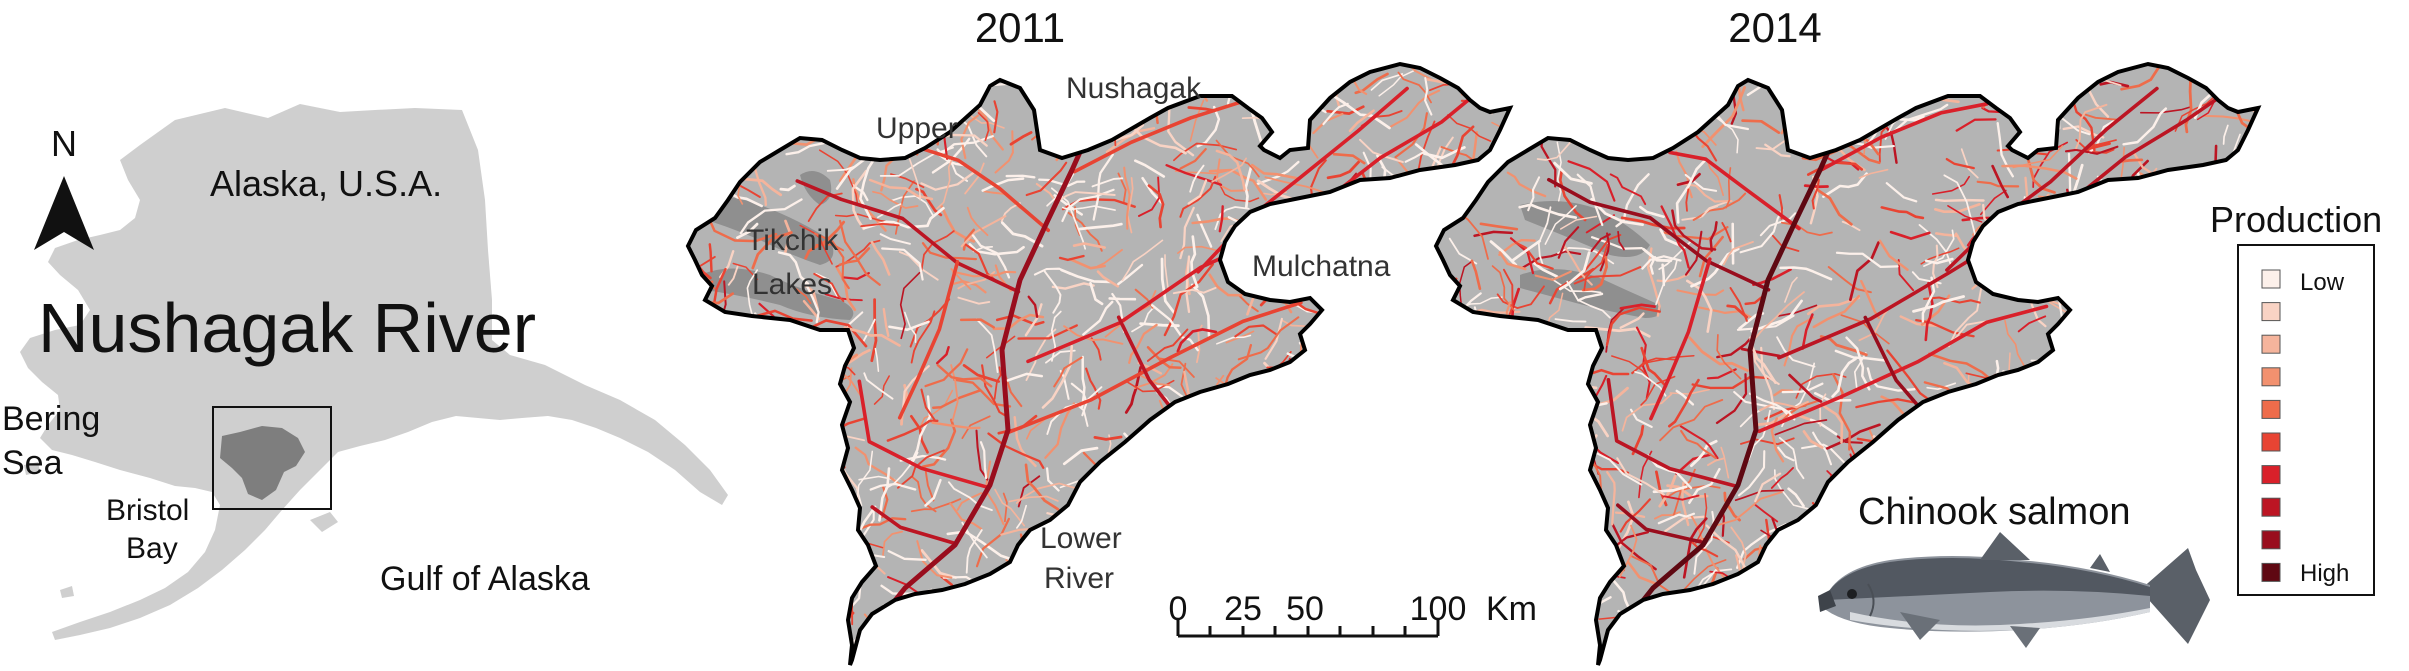 This screenshot has height=671, width=2409. I want to click on scale-label-100: 100, so click(1438, 609).